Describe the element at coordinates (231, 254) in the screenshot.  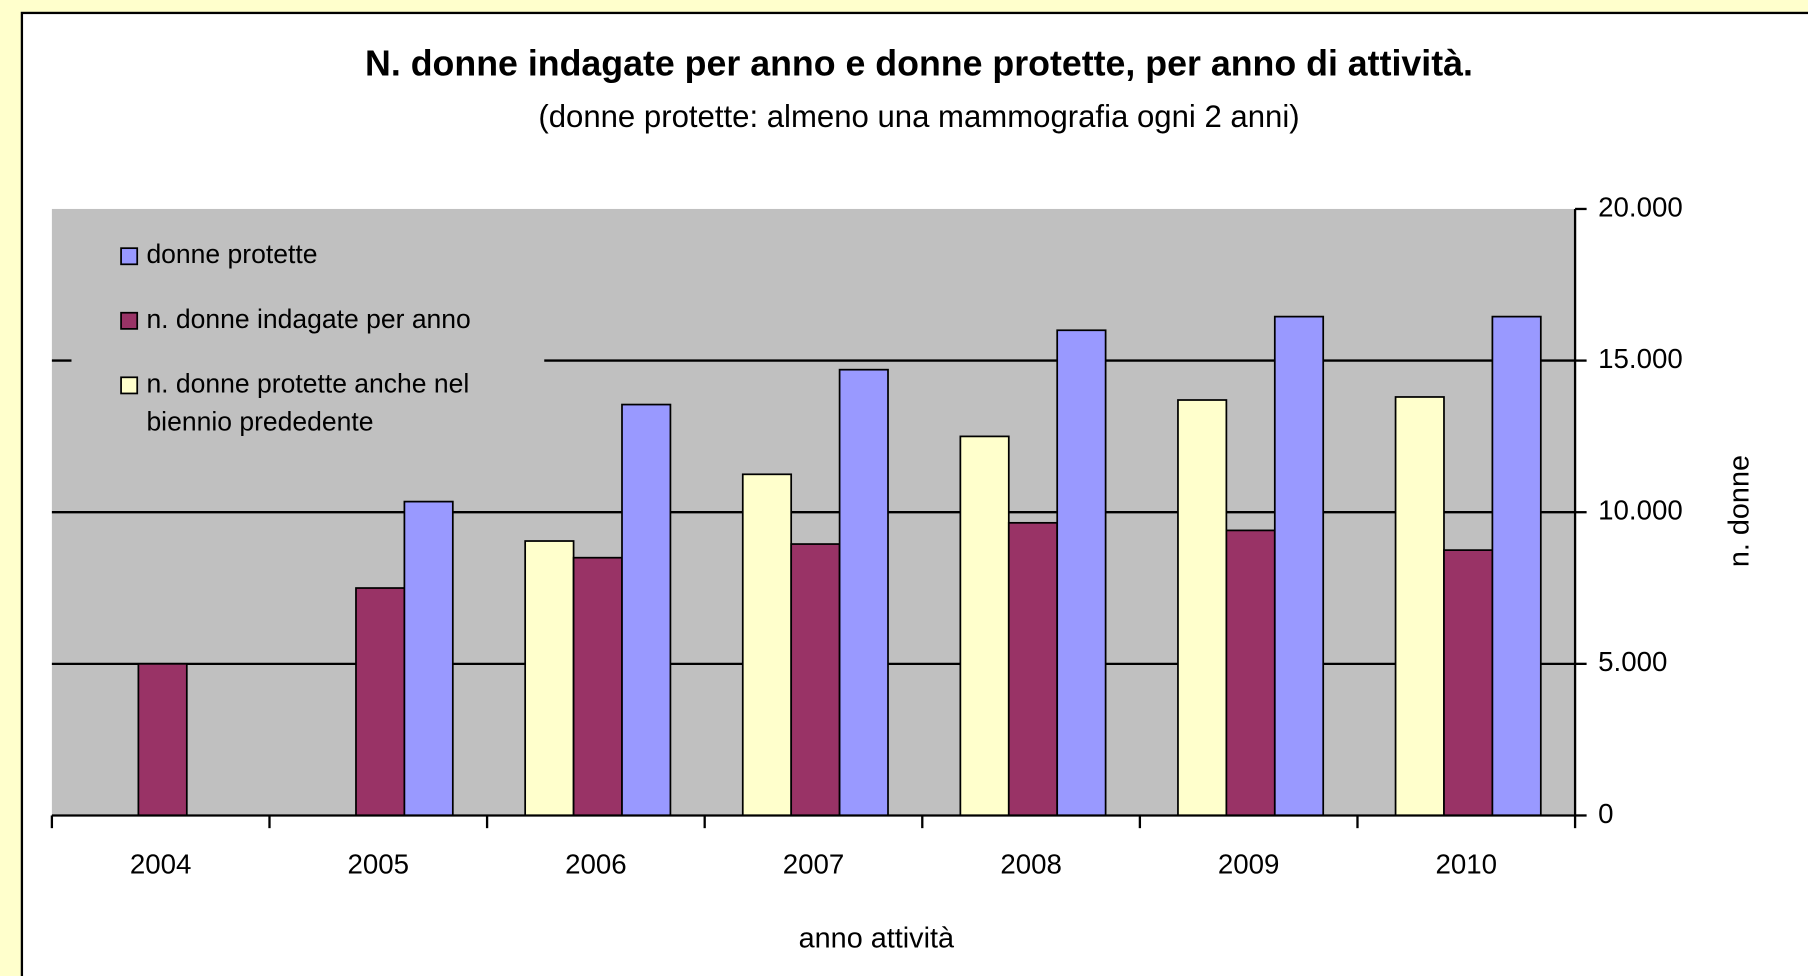
I see `legend-label: donne protette` at that location.